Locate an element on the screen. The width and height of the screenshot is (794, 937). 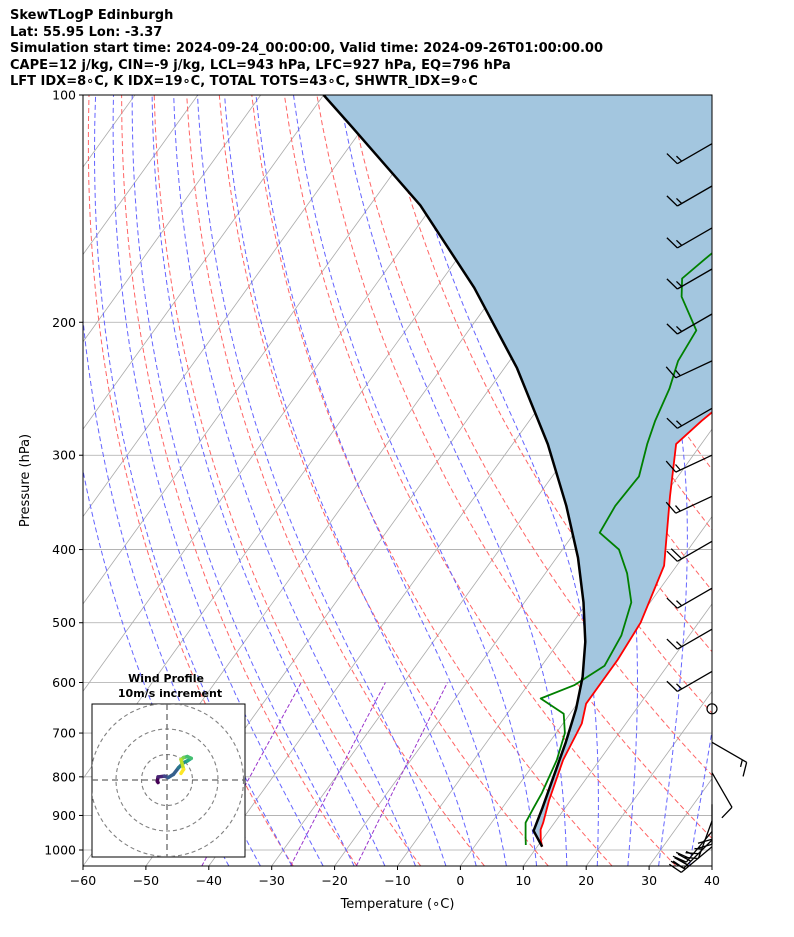
y-tick-label: 900 is located at coordinates (64, 815).